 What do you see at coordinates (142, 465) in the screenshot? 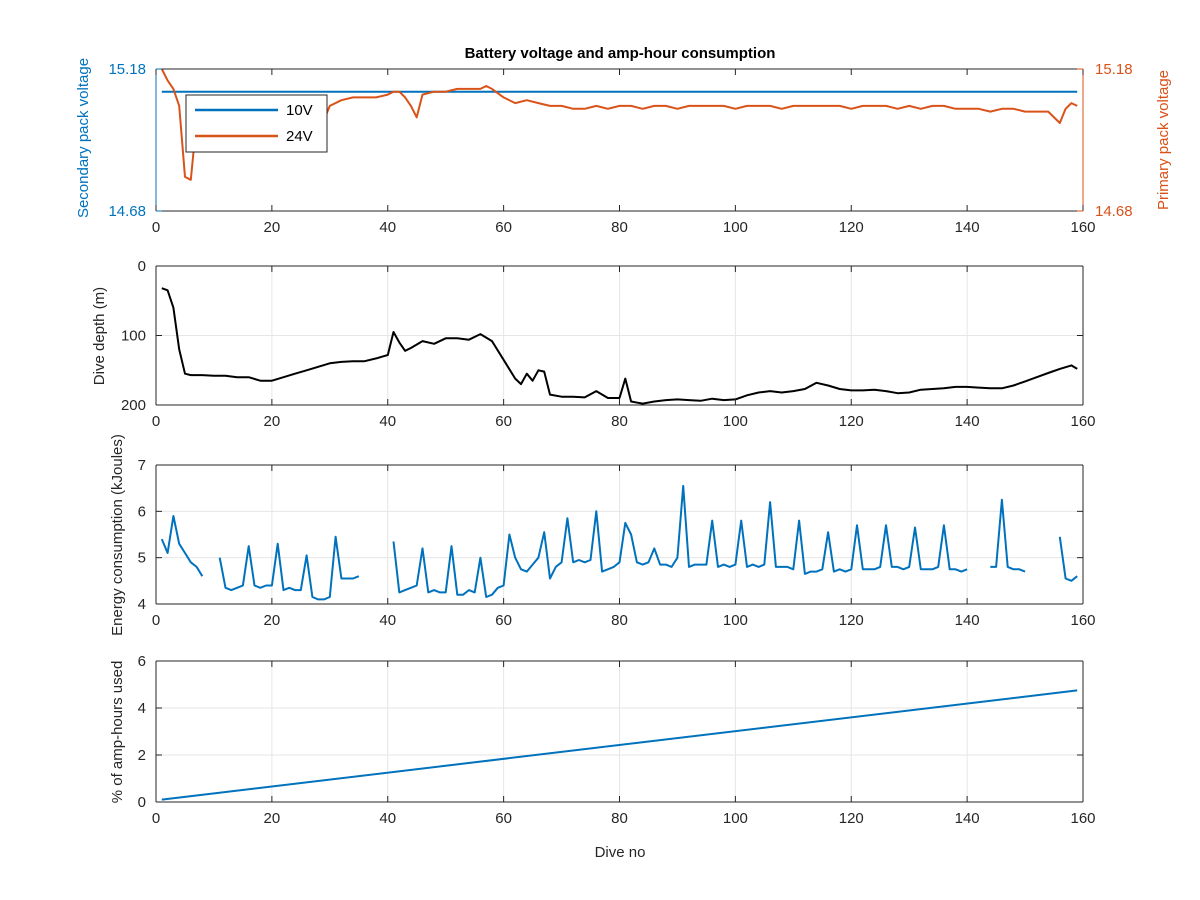
I see `y-tick-label: 7` at bounding box center [142, 465].